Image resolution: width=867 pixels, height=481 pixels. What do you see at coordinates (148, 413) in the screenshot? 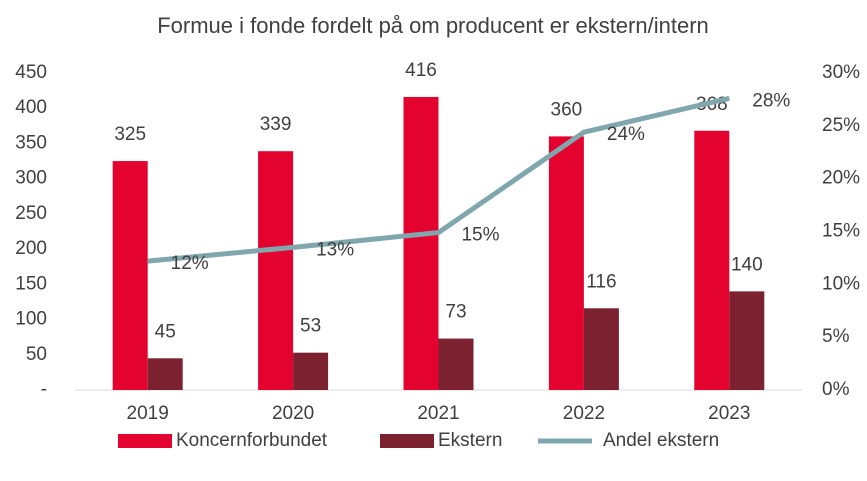
I see `x-tick-label: 2019` at bounding box center [148, 413].